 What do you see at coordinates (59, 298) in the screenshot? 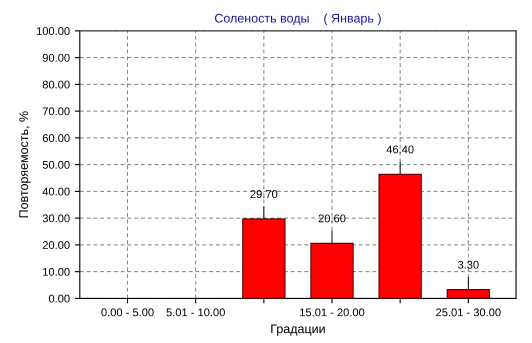
I see `y-tick-label: 0.00` at bounding box center [59, 298].